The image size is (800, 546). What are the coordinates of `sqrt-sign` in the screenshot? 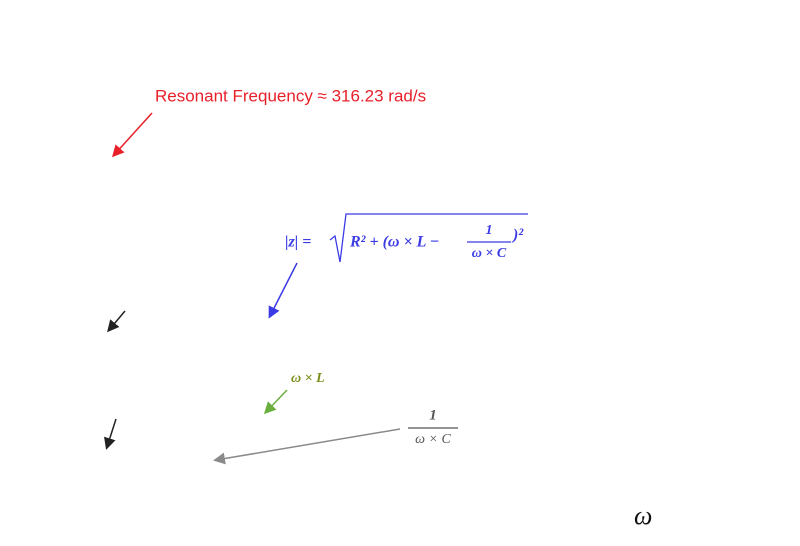 It's located at (428, 238).